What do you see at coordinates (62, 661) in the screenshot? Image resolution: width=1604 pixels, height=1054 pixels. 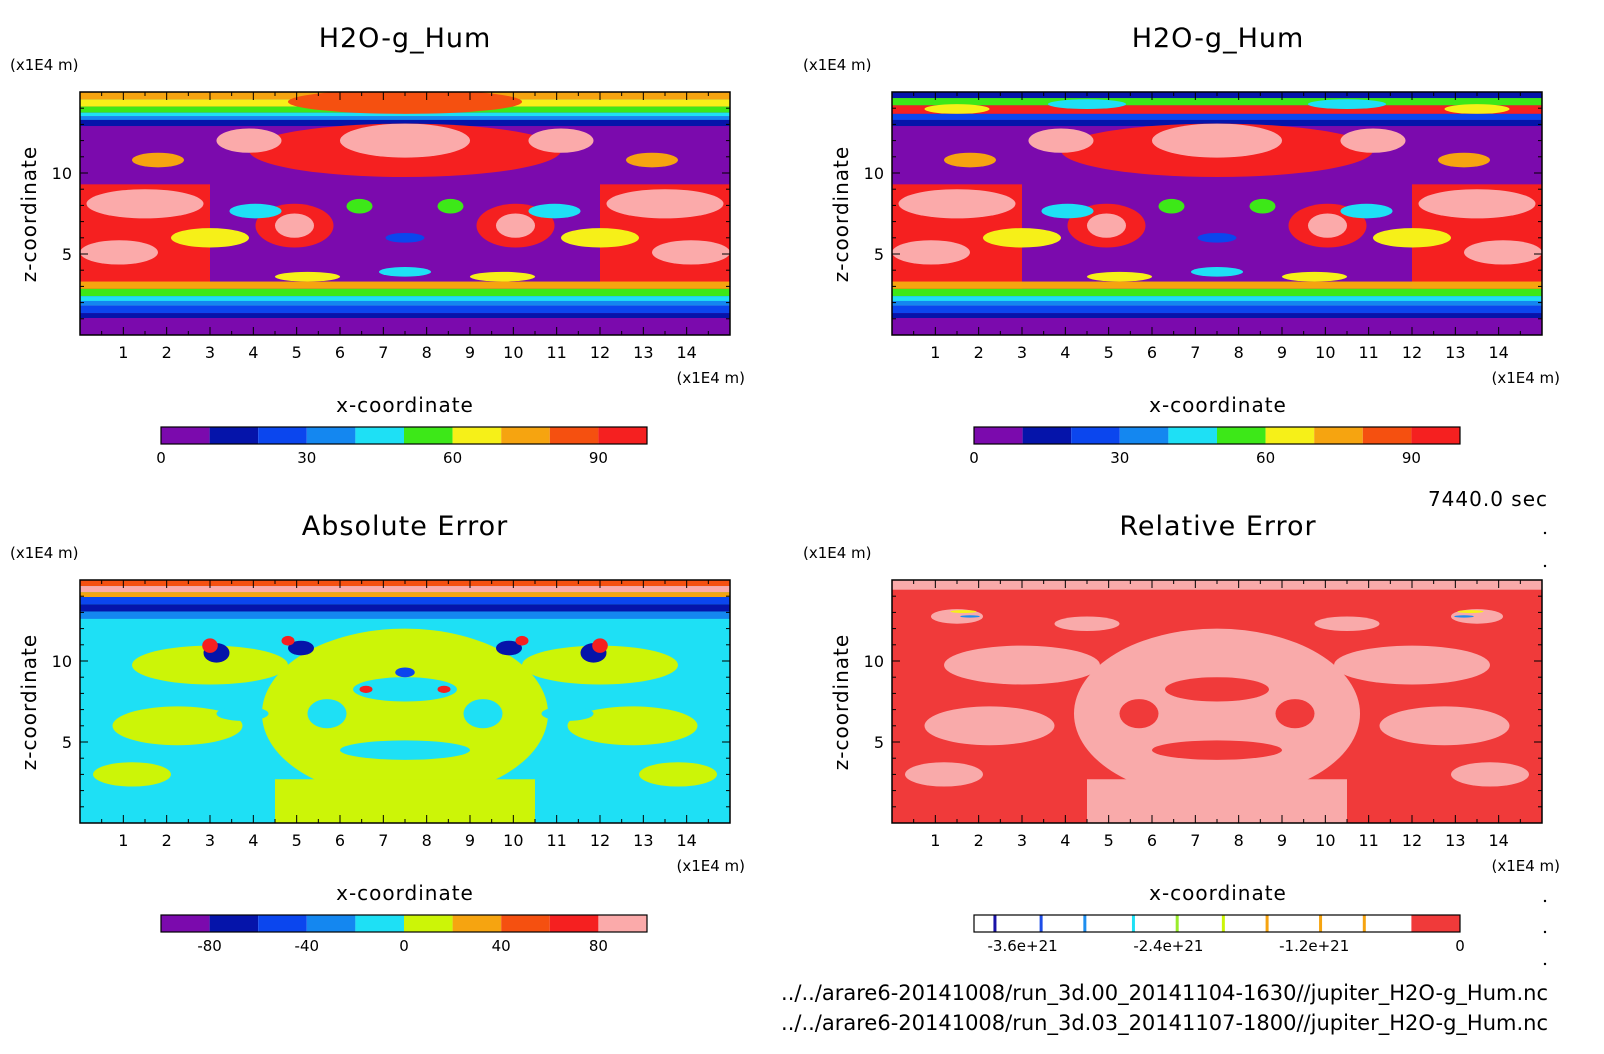 I see `y-tick-label: 10` at bounding box center [62, 661].